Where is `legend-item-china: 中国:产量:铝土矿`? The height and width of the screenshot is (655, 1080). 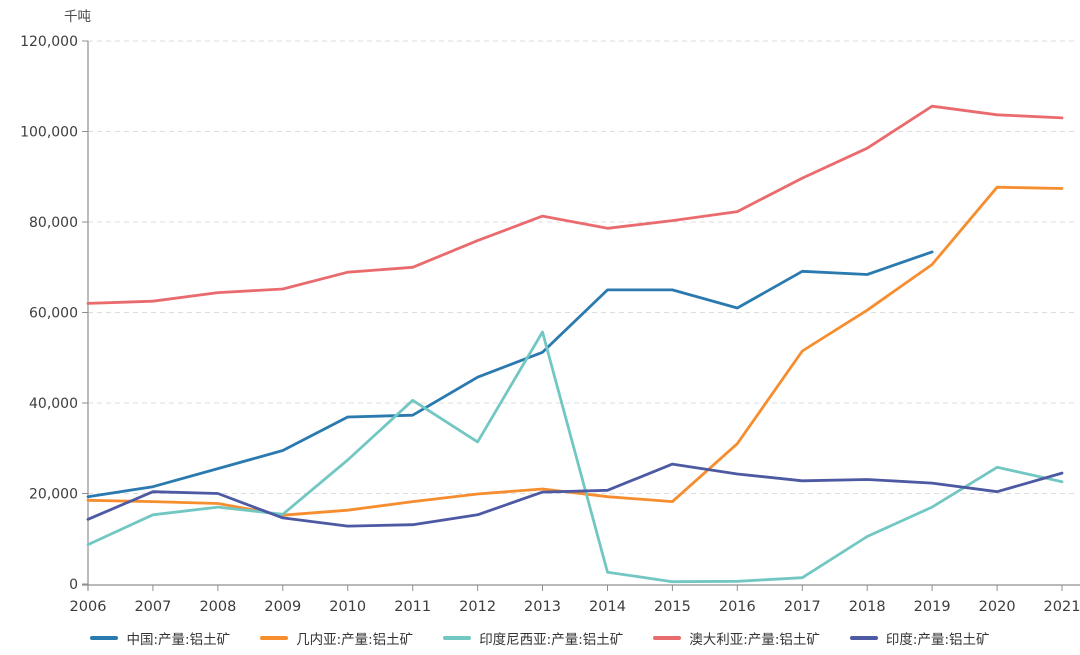 legend-item-china: 中国:产量:铝土矿 is located at coordinates (160, 638).